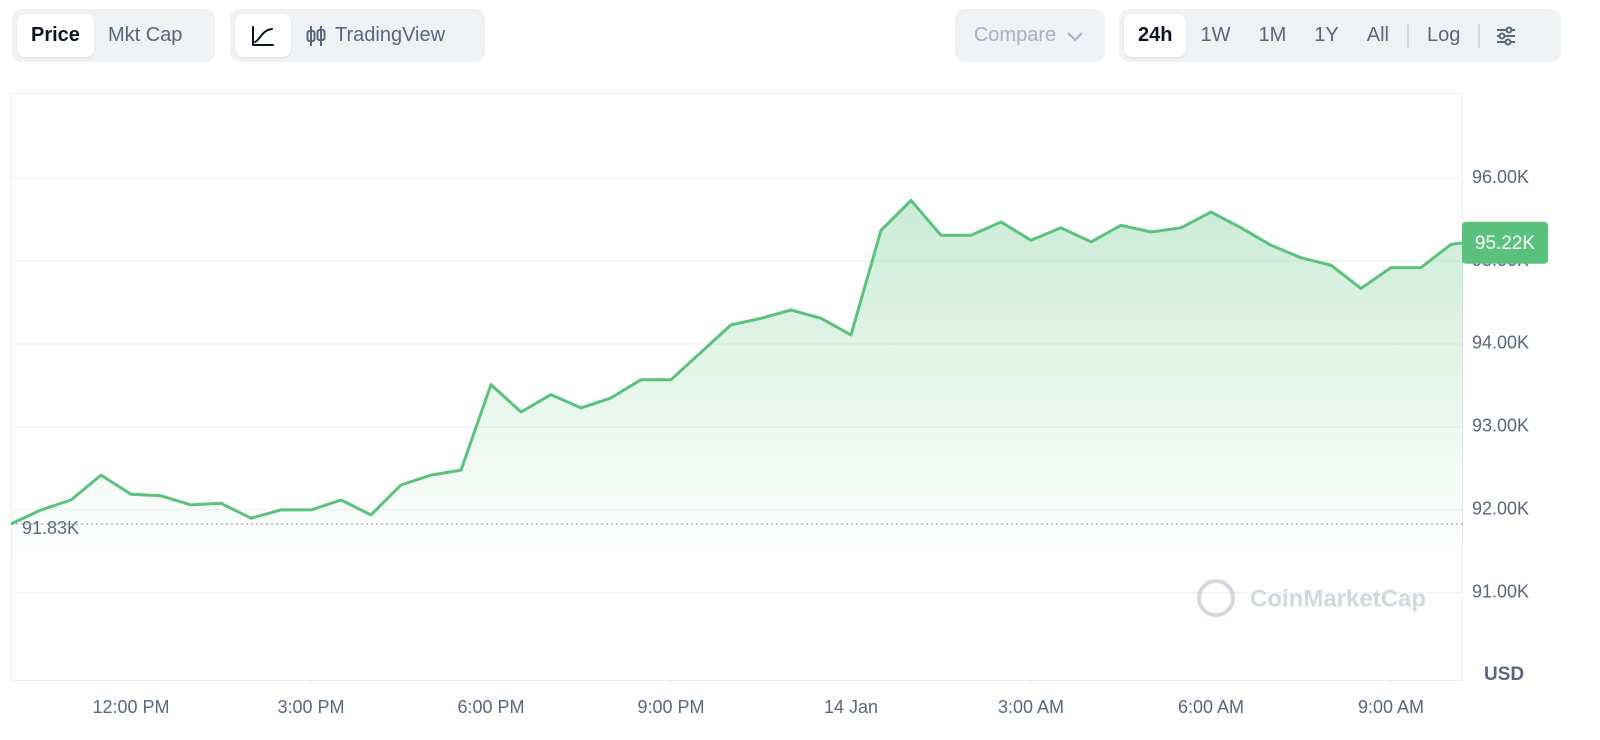  I want to click on x-tick-label: 14 Jan, so click(851, 707).